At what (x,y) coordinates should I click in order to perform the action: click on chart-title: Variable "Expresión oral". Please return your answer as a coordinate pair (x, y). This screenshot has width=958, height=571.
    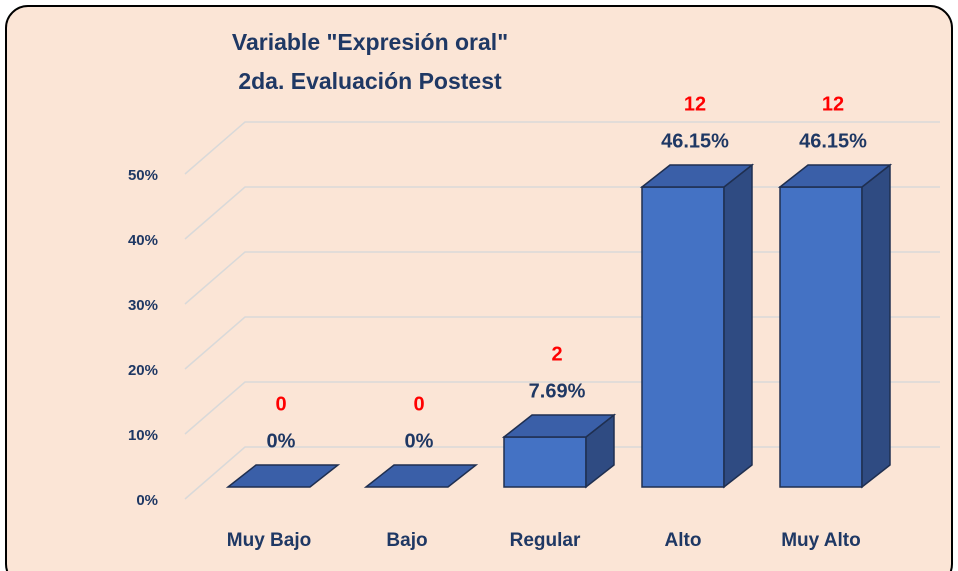
    Looking at the image, I should click on (370, 42).